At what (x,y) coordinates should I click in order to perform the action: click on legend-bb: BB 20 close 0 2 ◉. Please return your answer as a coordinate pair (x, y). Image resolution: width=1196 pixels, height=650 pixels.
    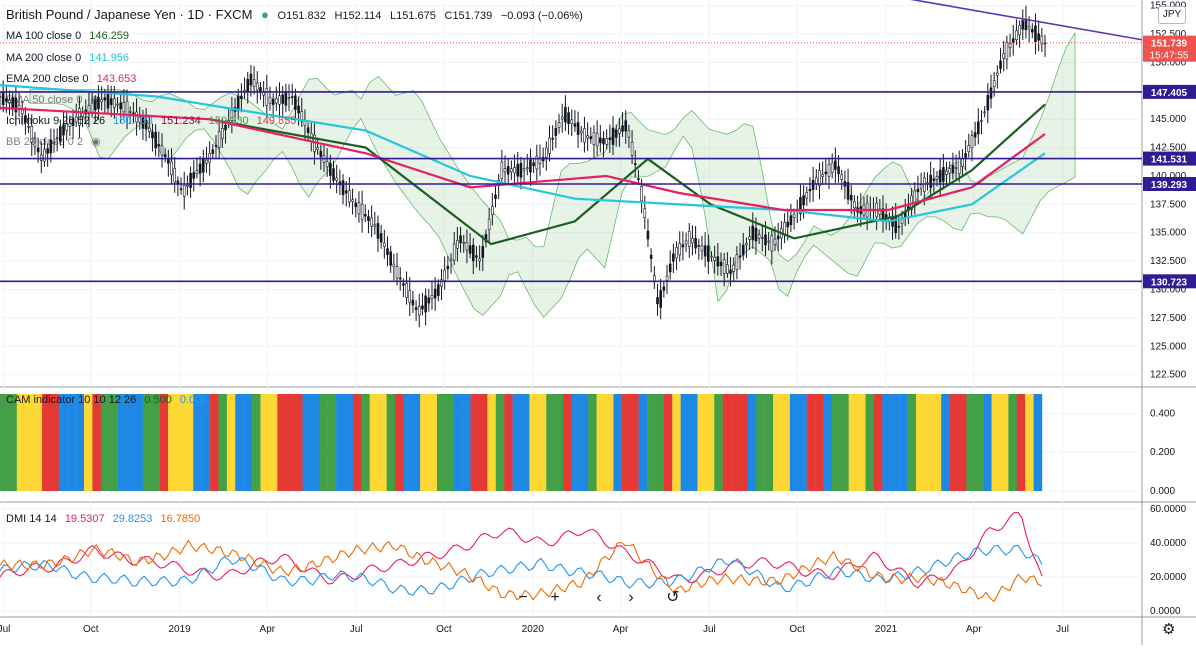
    Looking at the image, I should click on (56, 142).